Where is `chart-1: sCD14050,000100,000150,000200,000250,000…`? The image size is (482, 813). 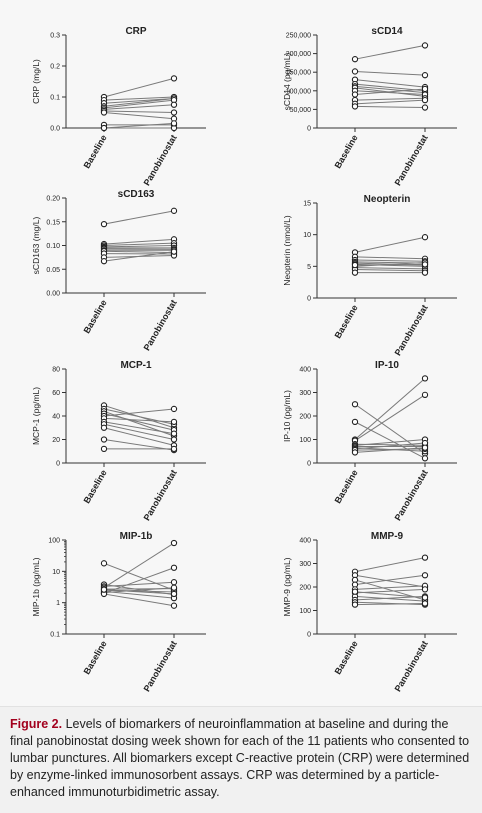 chart-1: sCD14050,000100,000150,000200,000250,000… is located at coordinates (369, 106).